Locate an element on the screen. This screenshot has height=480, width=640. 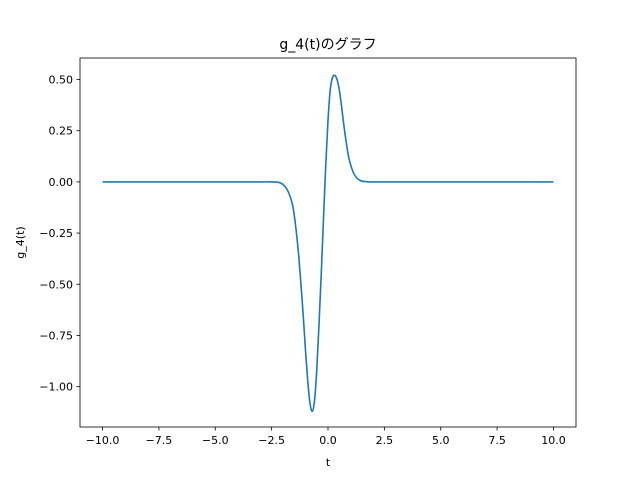
y-tick-label: −0.25 is located at coordinates (56, 233).